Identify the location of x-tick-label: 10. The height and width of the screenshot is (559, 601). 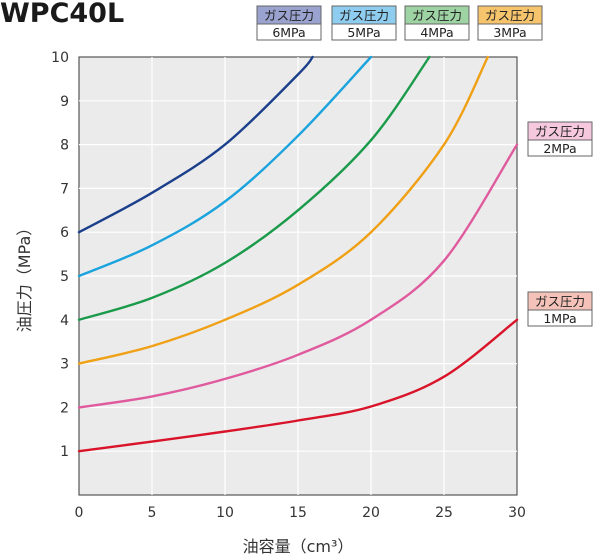
(225, 513).